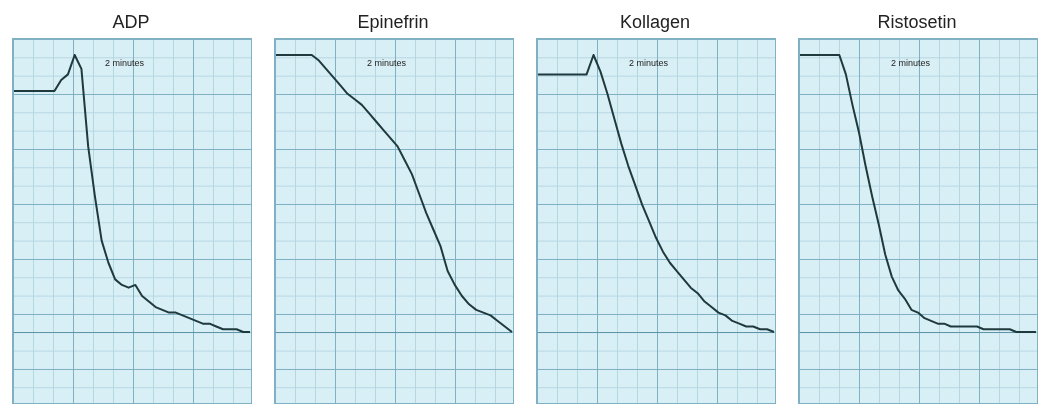 The height and width of the screenshot is (412, 1048). Describe the element at coordinates (393, 22) in the screenshot. I see `chart-title: Epinefrin` at that location.